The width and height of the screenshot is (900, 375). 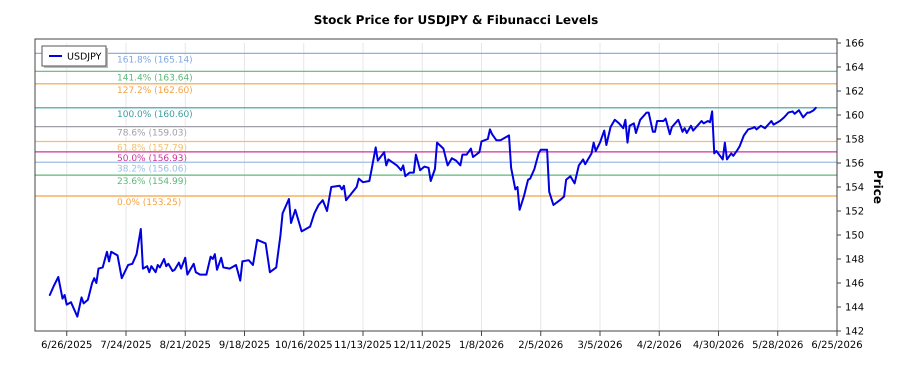 What do you see at coordinates (185, 345) in the screenshot?
I see `x-tick-label: 8/21/2025` at bounding box center [185, 345].